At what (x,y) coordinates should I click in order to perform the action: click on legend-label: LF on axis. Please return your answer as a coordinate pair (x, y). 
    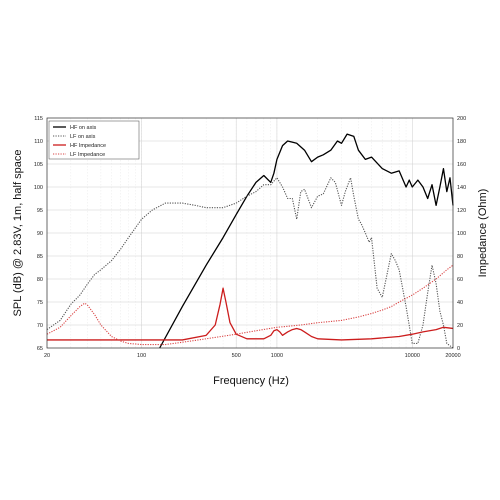
    Looking at the image, I should click on (83, 137).